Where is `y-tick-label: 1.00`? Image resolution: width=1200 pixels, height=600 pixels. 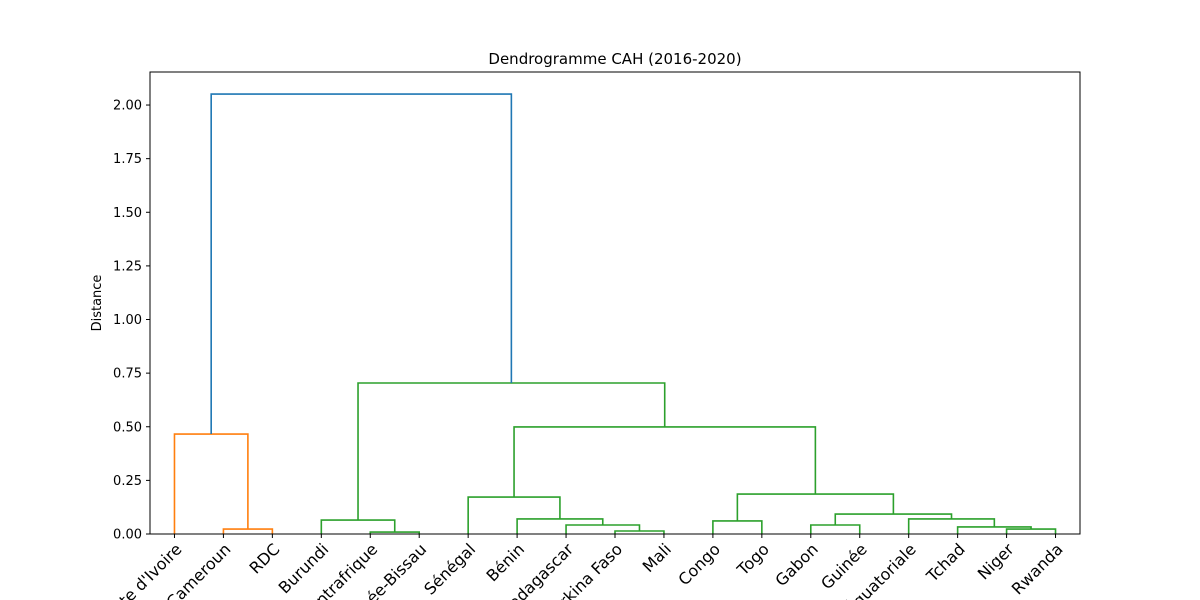 y-tick-label: 1.00 is located at coordinates (127, 320).